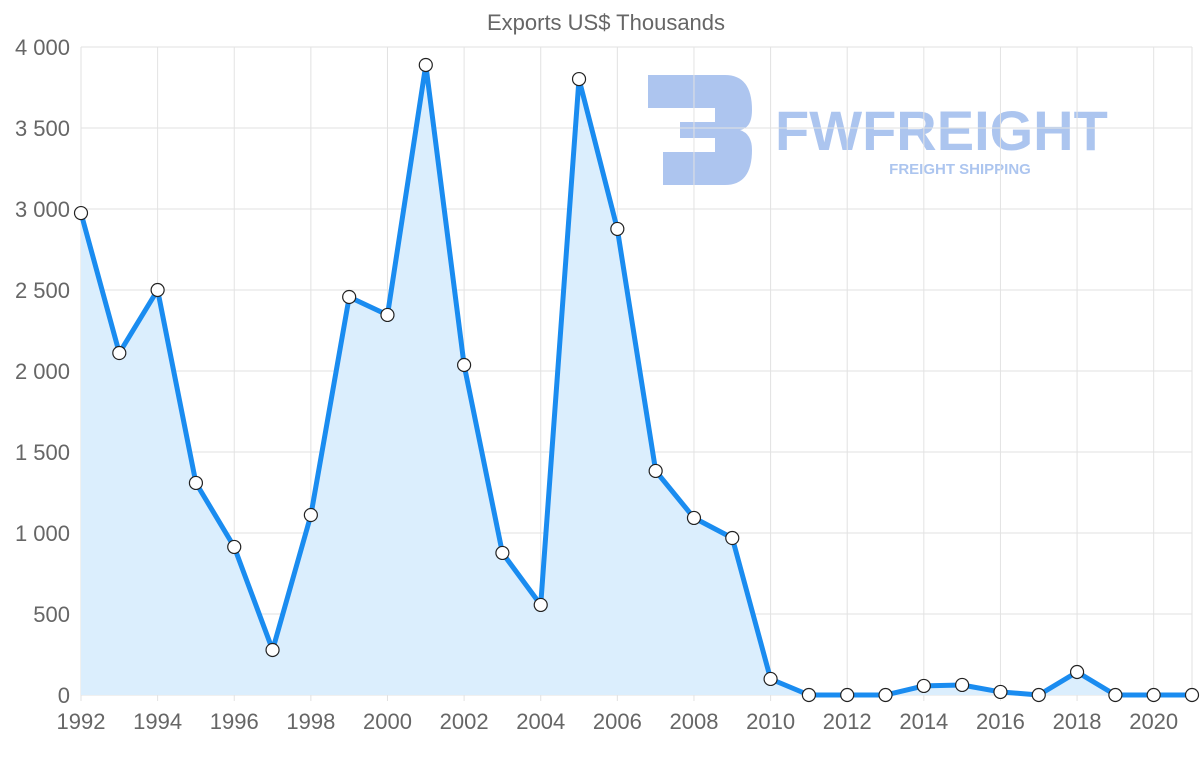  What do you see at coordinates (606, 22) in the screenshot?
I see `chart-title: Exports US$ Thousands` at bounding box center [606, 22].